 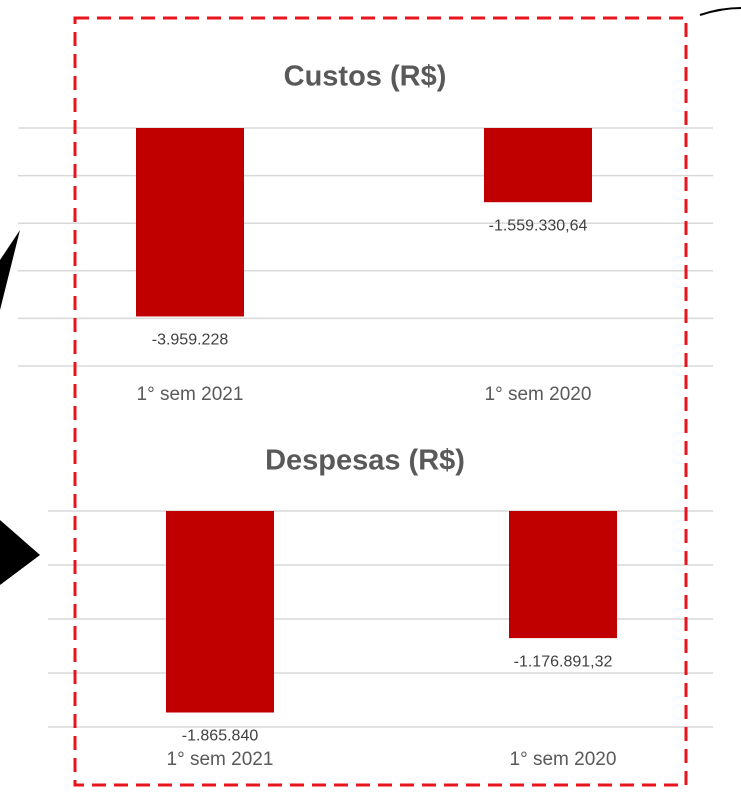 I want to click on chart-title: Despesas (R$), so click(x=365, y=461).